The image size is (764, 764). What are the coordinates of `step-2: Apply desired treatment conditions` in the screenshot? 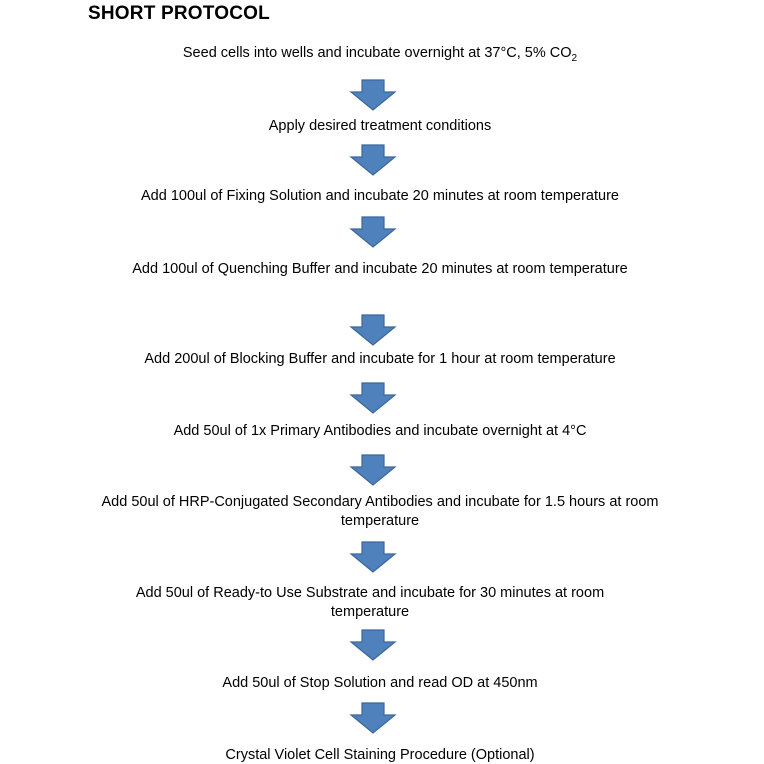 It's located at (380, 126).